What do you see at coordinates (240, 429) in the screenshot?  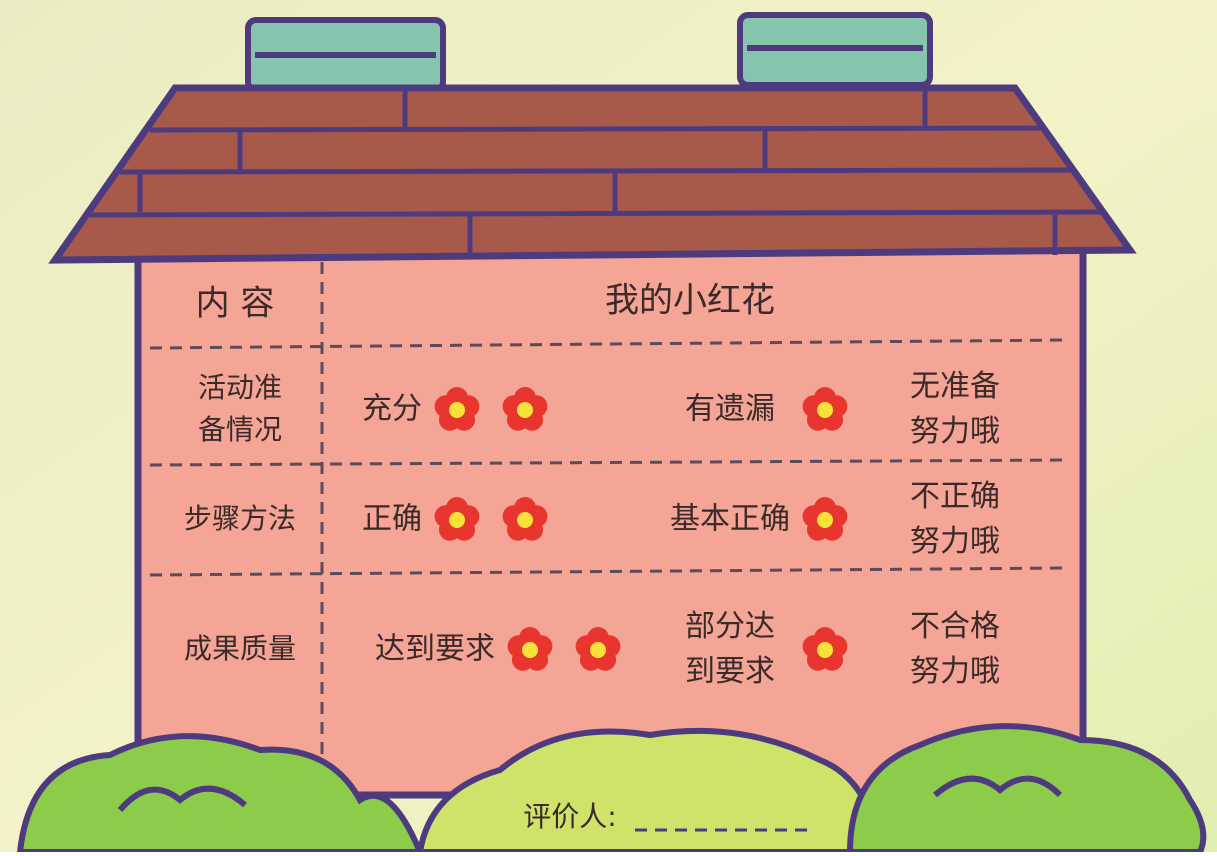 I see `row-label: 备情况` at bounding box center [240, 429].